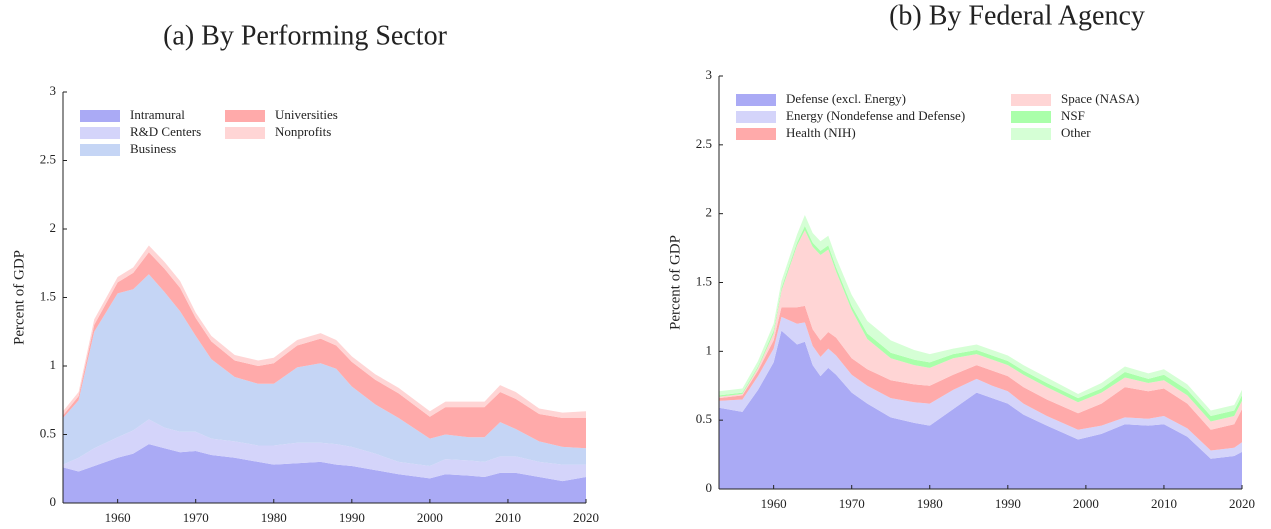 The image size is (1271, 529). What do you see at coordinates (1073, 115) in the screenshot?
I see `legend-label: NSF` at bounding box center [1073, 115].